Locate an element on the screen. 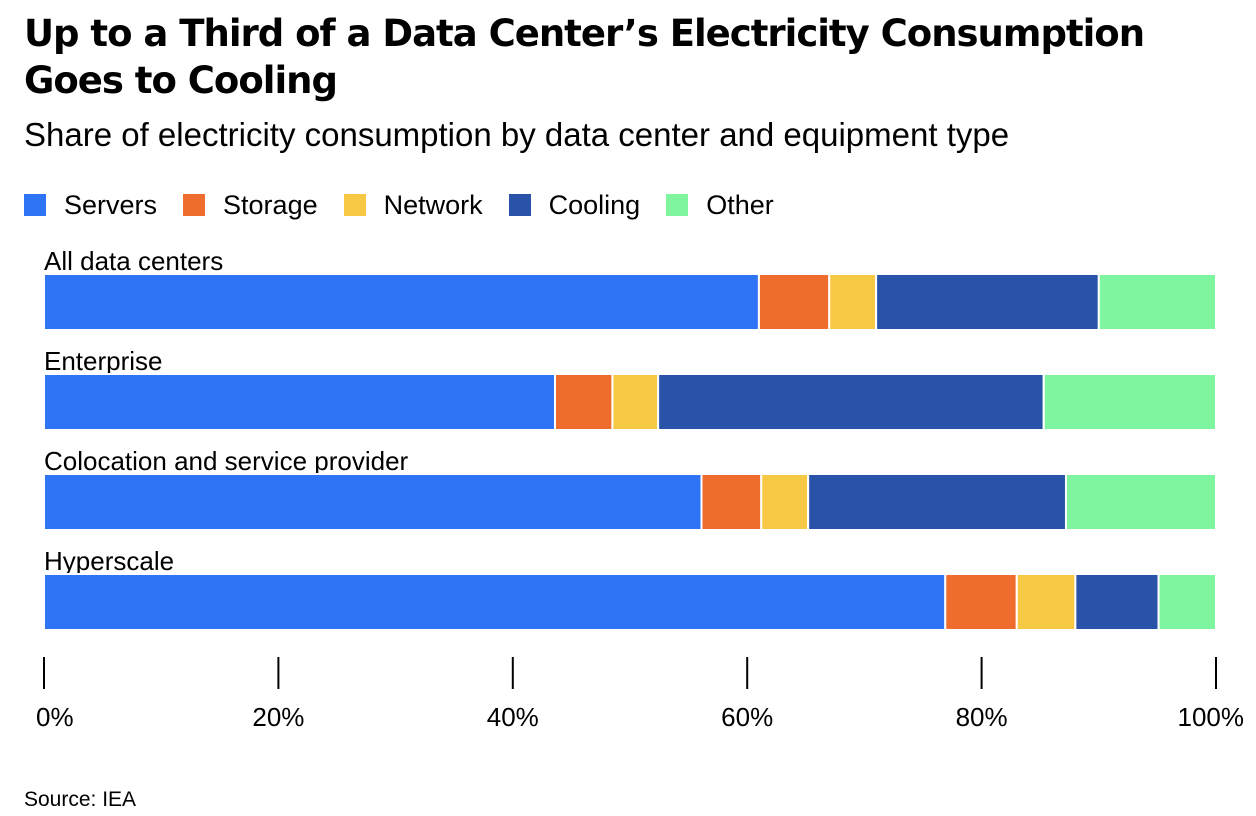 The image size is (1256, 816). legend-item-cooling: Cooling is located at coordinates (574, 205).